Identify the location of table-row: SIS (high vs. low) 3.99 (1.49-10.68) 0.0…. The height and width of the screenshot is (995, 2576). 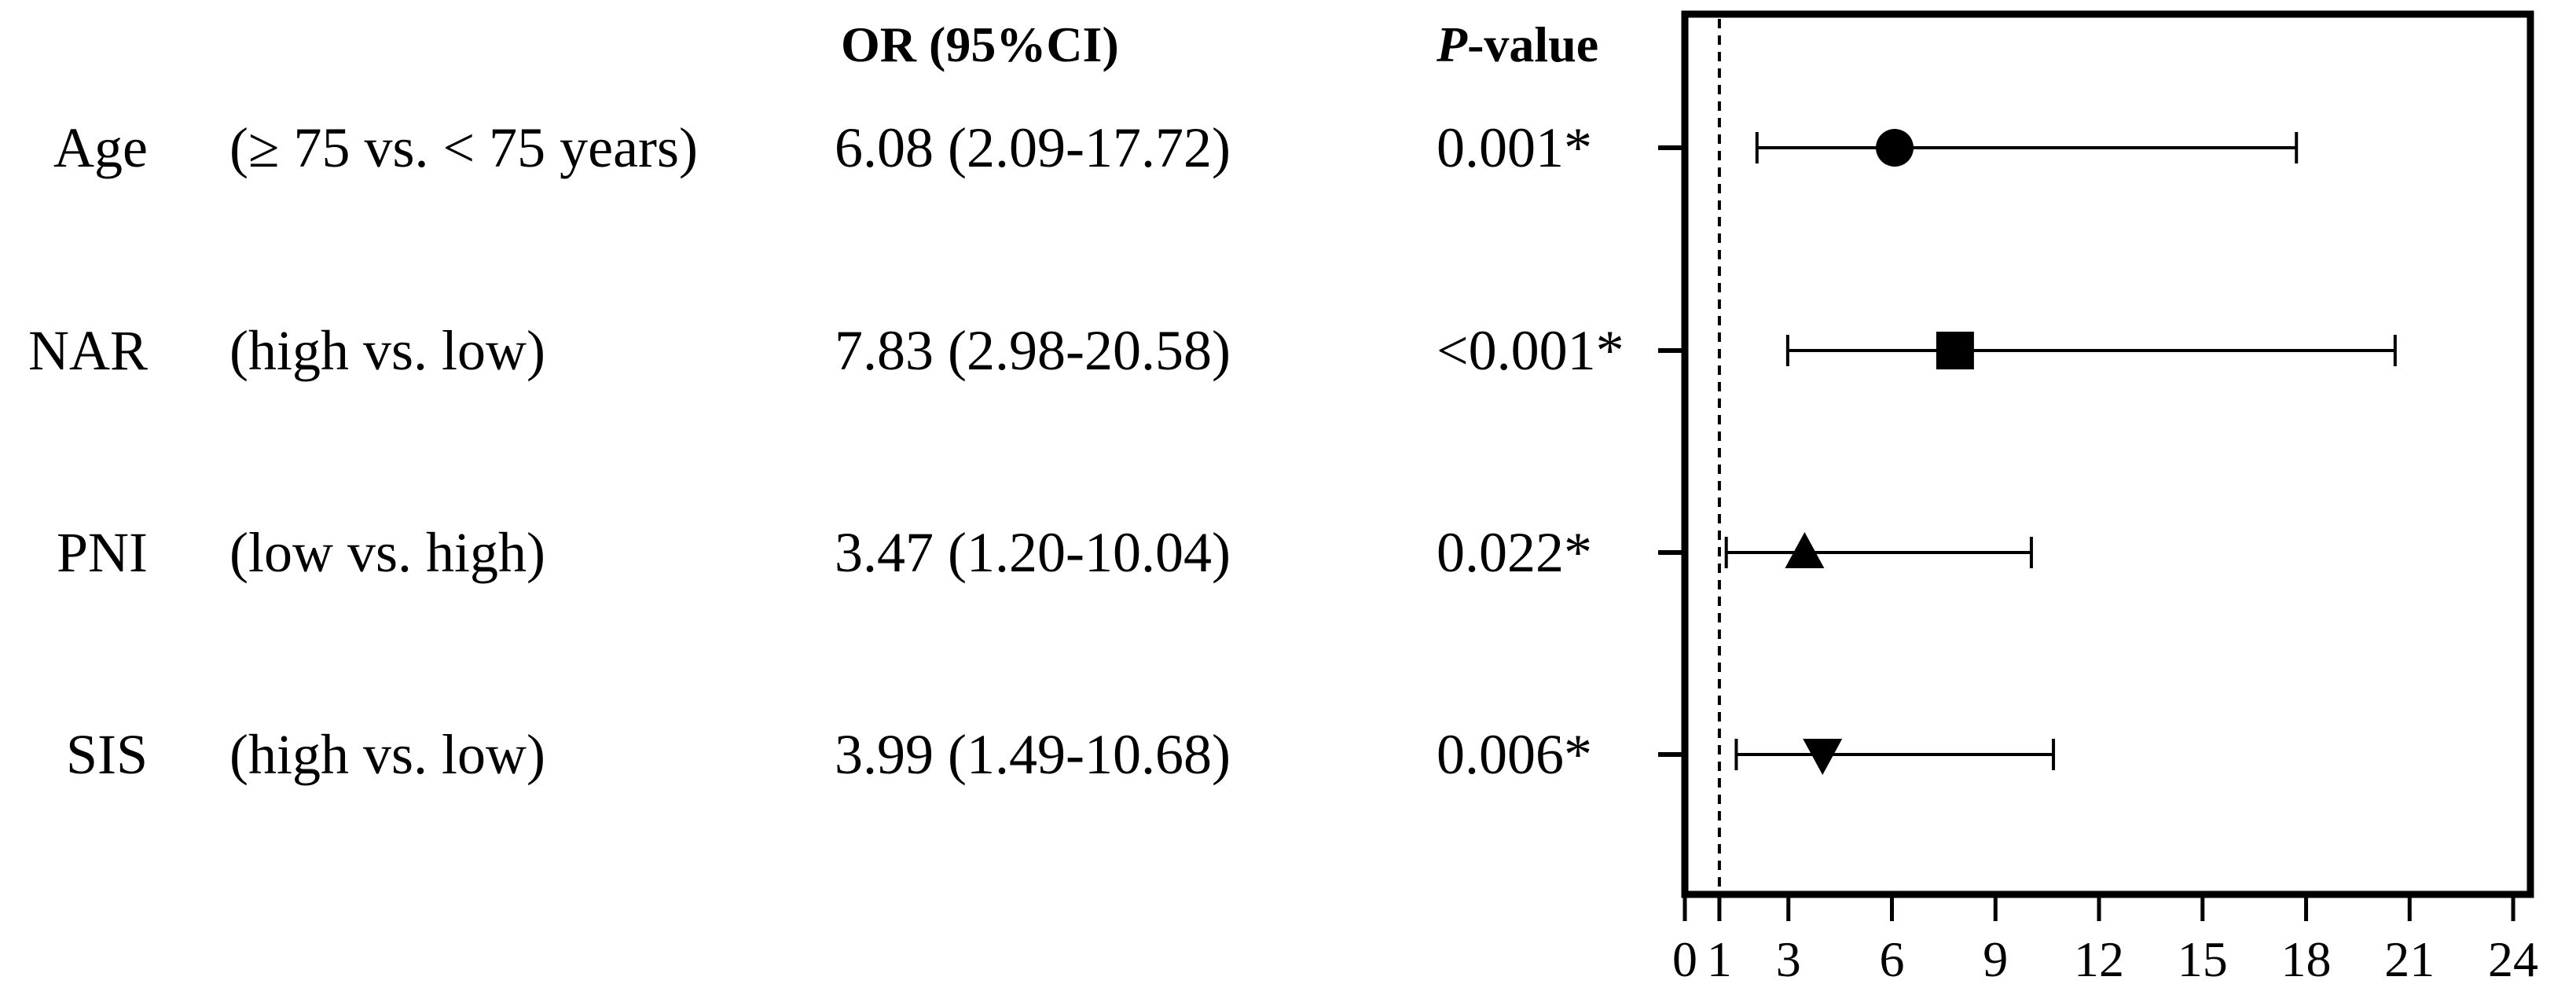
(829, 755).